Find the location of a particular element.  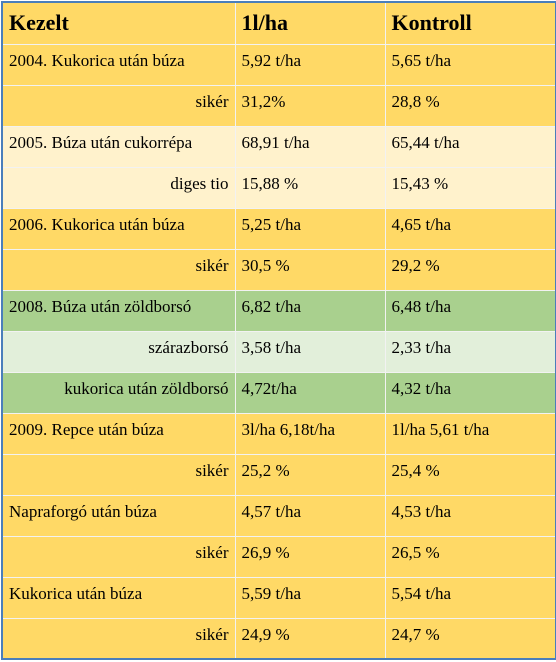

table-cell: 24,9 % is located at coordinates (310, 638).